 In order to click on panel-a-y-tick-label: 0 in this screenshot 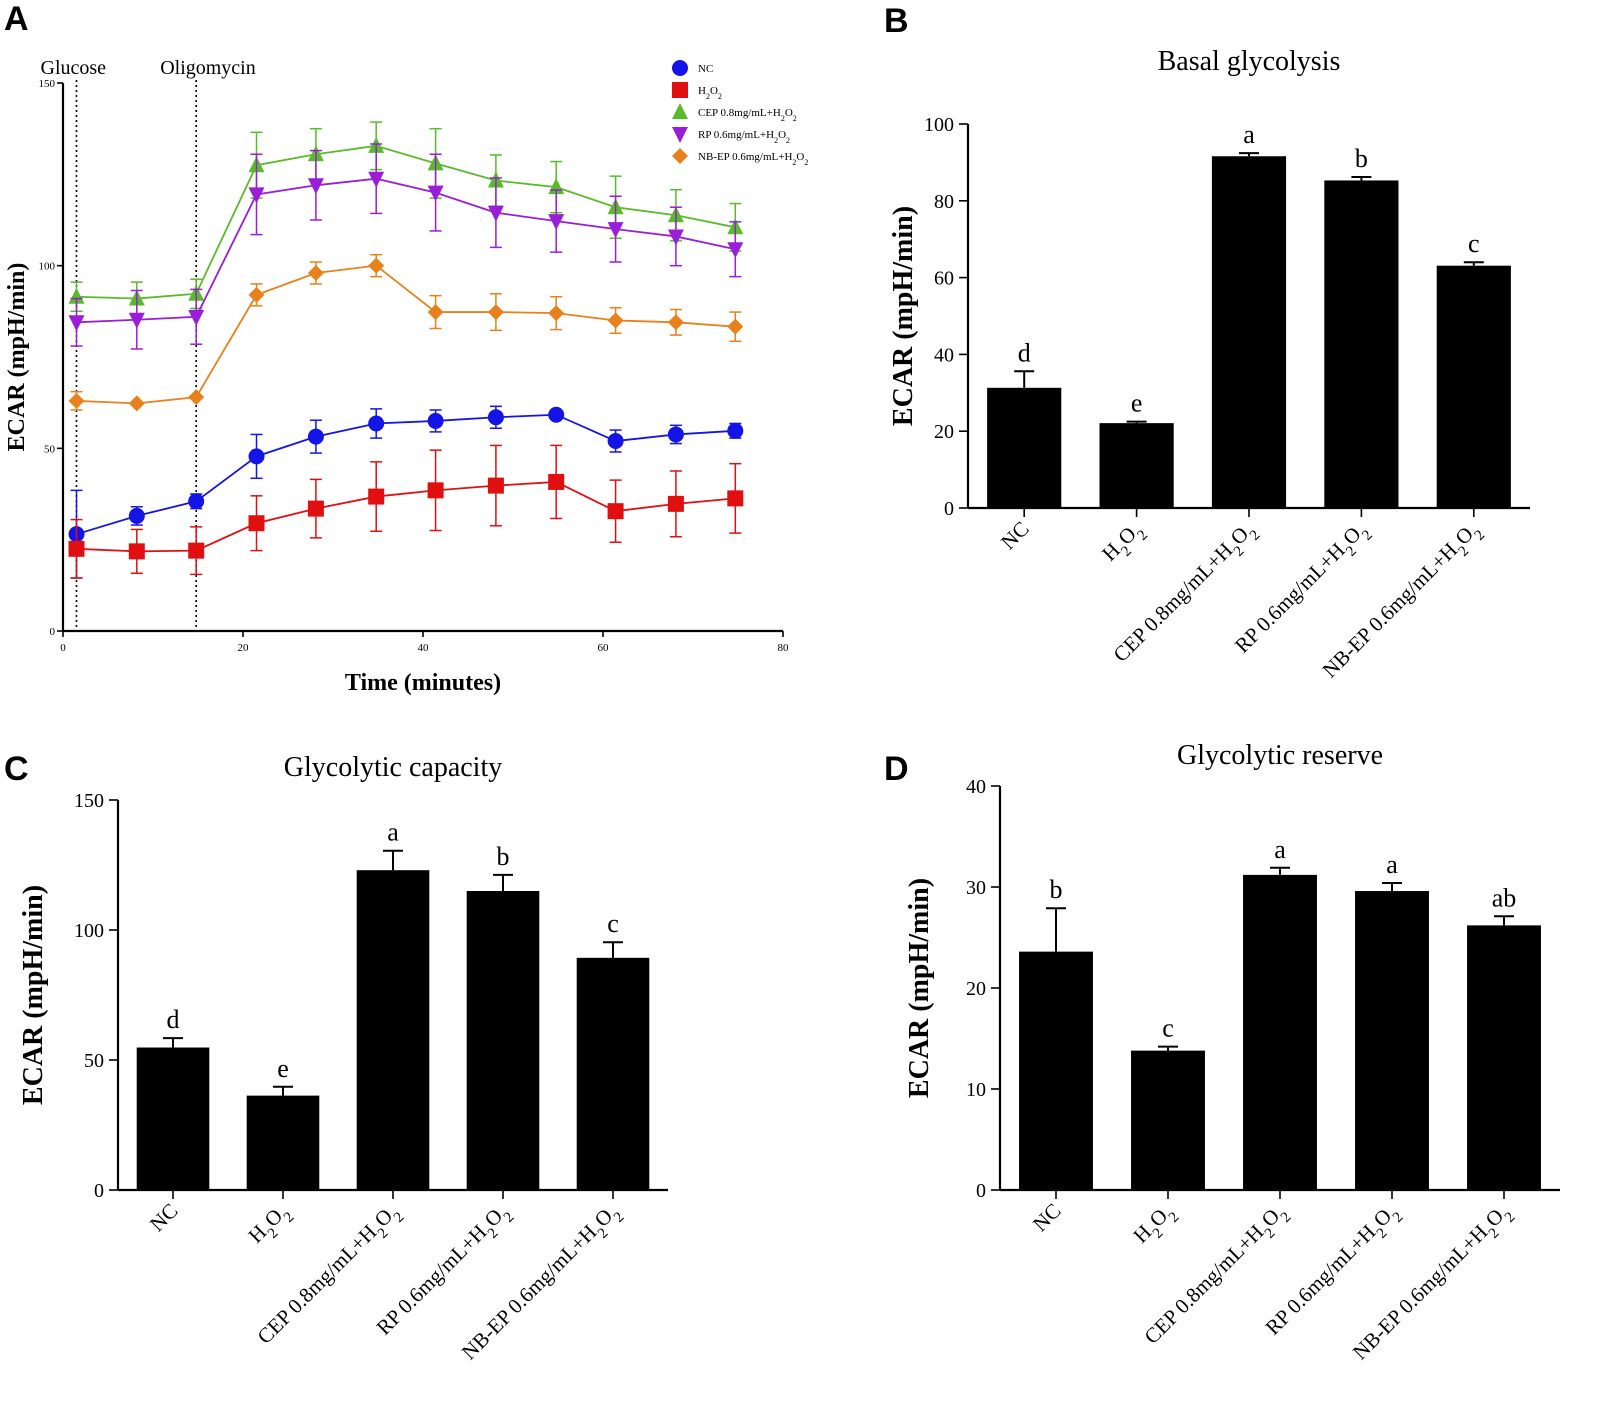, I will do `click(53, 632)`.